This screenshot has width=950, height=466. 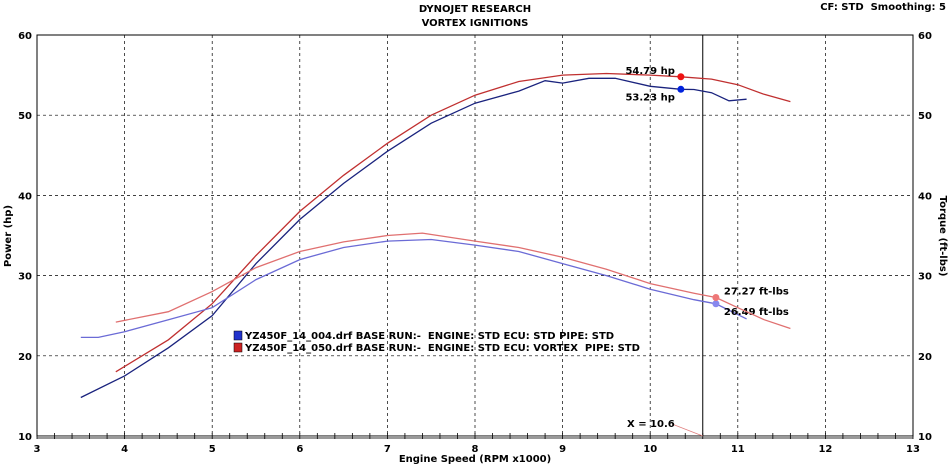 I want to click on y2-tick-label: 30, so click(x=925, y=277).